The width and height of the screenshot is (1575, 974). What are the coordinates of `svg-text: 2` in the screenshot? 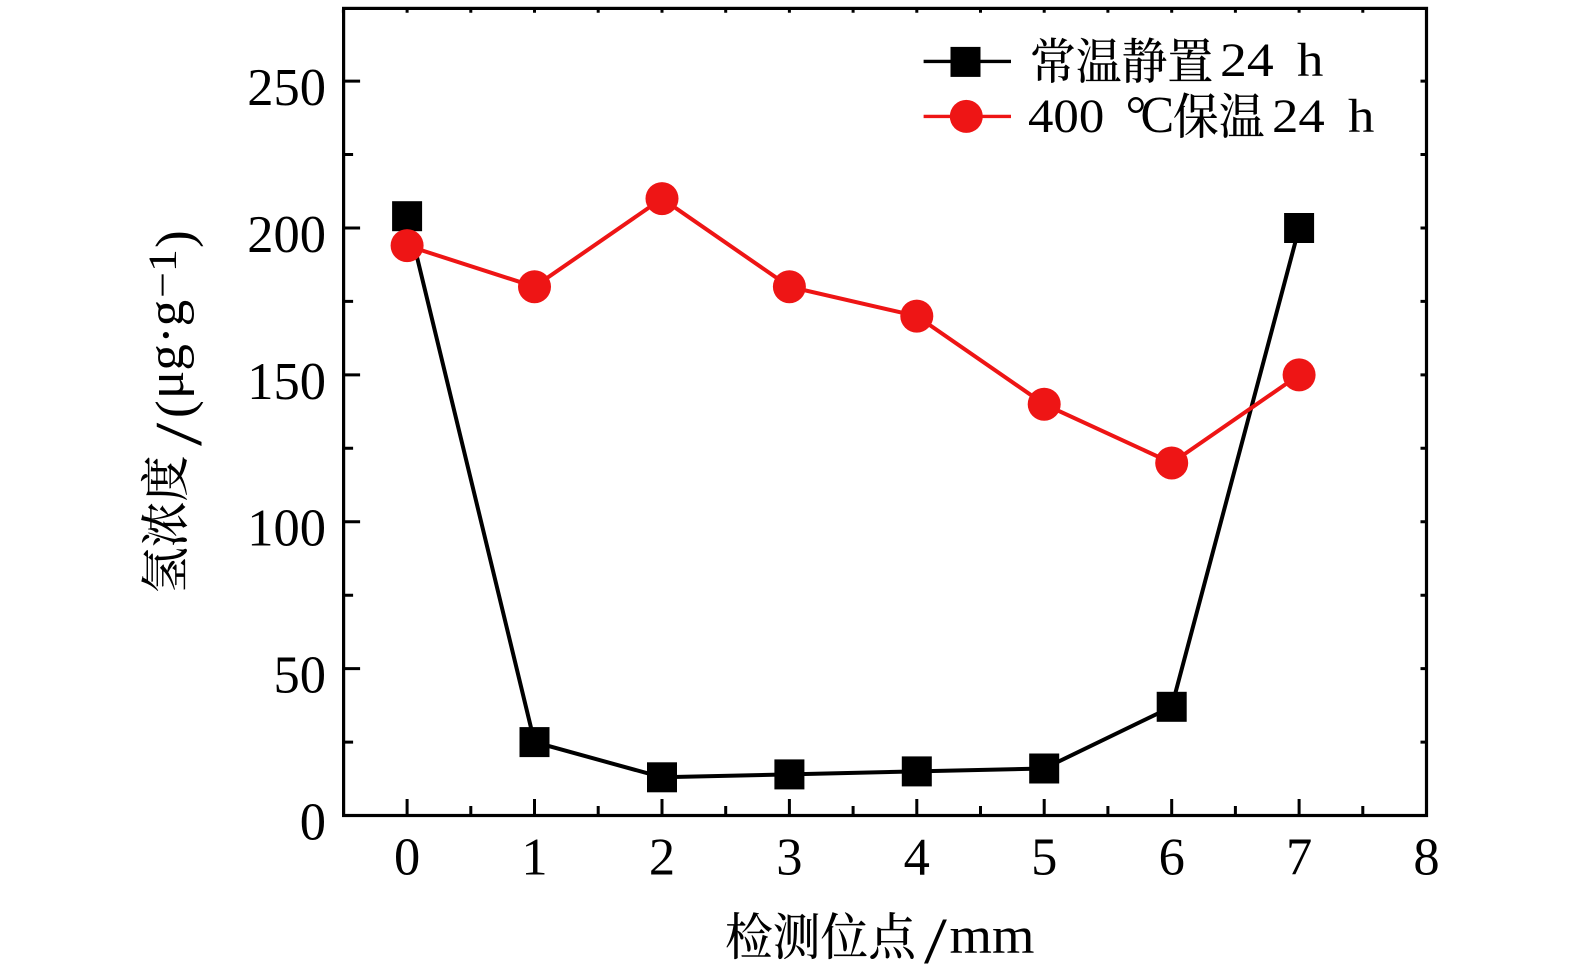 It's located at (662, 858).